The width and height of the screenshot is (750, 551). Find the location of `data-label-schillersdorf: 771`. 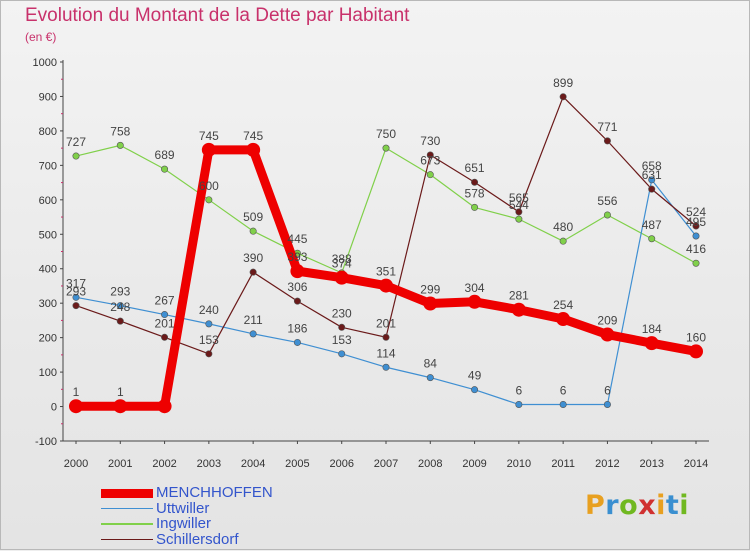

data-label-schillersdorf: 771 is located at coordinates (607, 127).